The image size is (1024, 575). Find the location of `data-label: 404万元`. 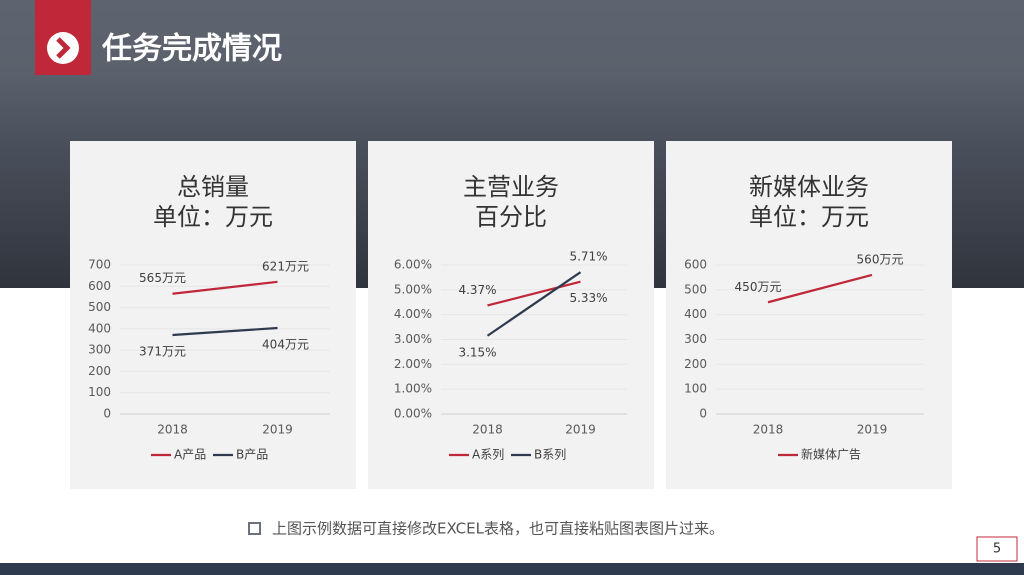

data-label: 404万元 is located at coordinates (285, 345).